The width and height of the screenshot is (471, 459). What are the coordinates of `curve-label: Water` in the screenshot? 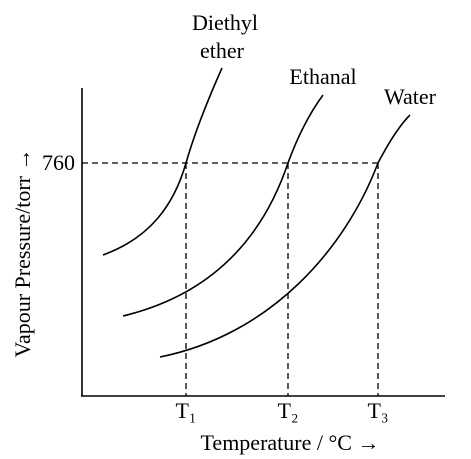 It's located at (410, 96).